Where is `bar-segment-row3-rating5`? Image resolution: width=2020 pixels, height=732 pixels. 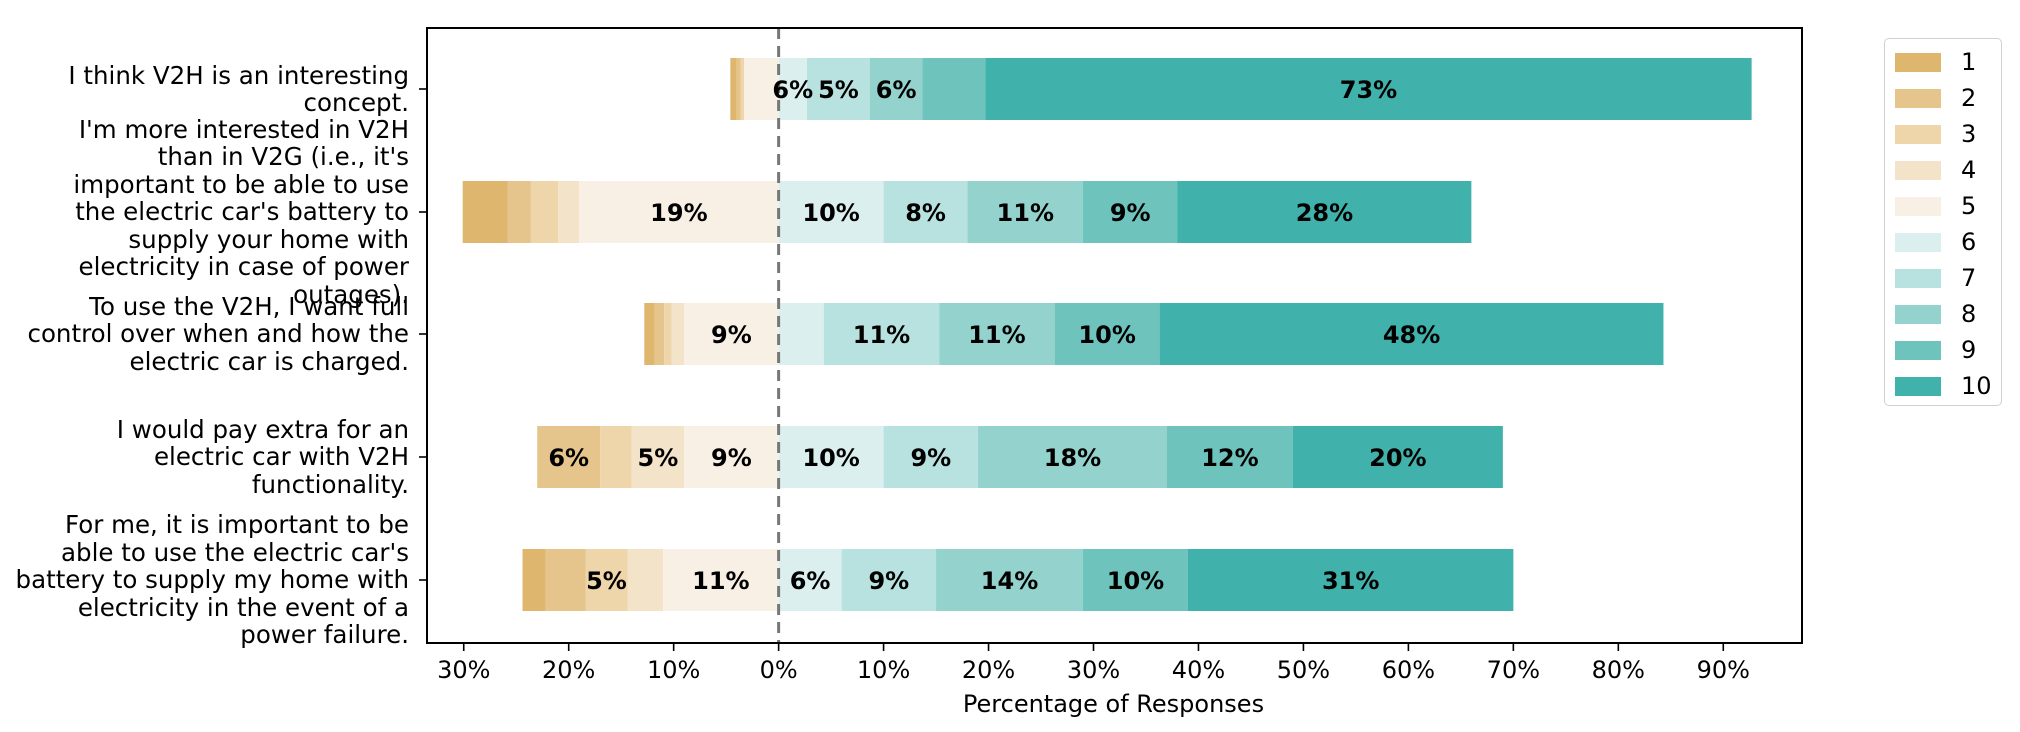 bar-segment-row3-rating5 is located at coordinates (731, 334).